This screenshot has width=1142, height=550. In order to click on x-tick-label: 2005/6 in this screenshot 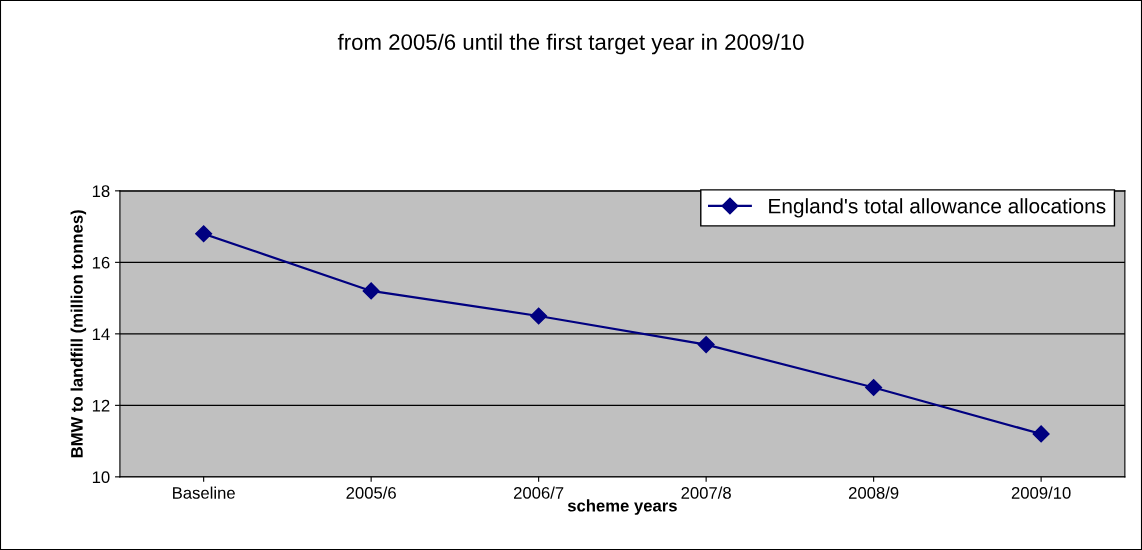, I will do `click(371, 492)`.